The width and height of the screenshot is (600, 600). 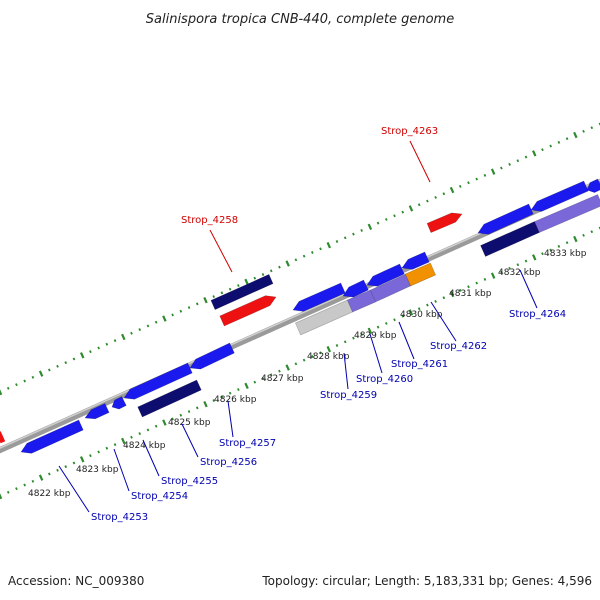 What do you see at coordinates (159, 496) in the screenshot?
I see `gene-label: Strop_4254` at bounding box center [159, 496].